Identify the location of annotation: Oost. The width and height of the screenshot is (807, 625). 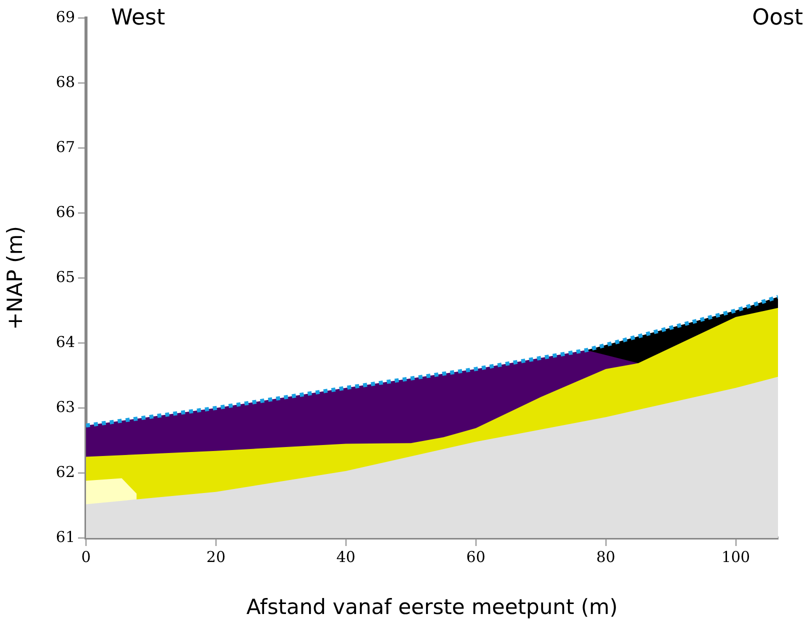
(778, 18).